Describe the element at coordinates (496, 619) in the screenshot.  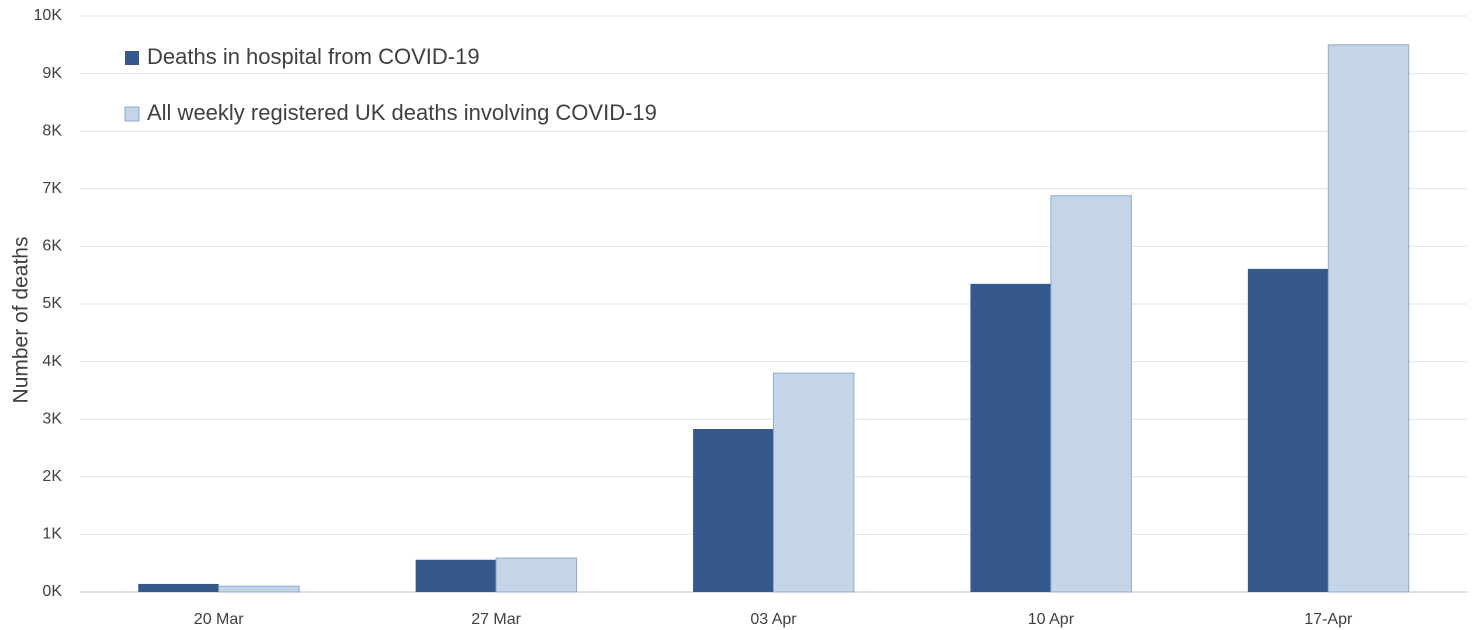
I see `x-tick-label: 27 Mar` at that location.